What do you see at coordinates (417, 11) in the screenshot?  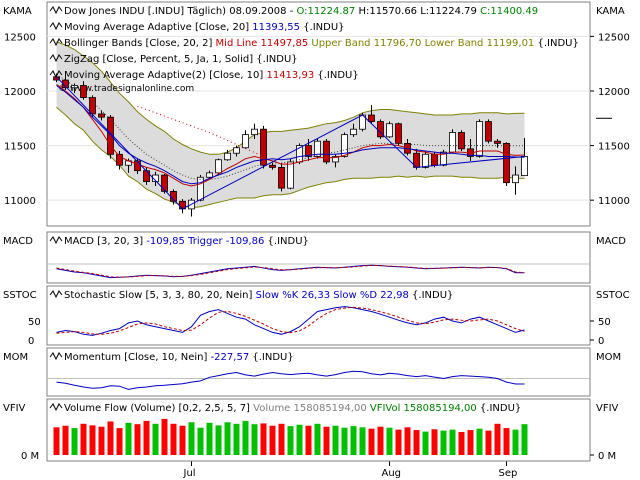 I see `legend-segment: H:11570.66 L:11224.79` at bounding box center [417, 11].